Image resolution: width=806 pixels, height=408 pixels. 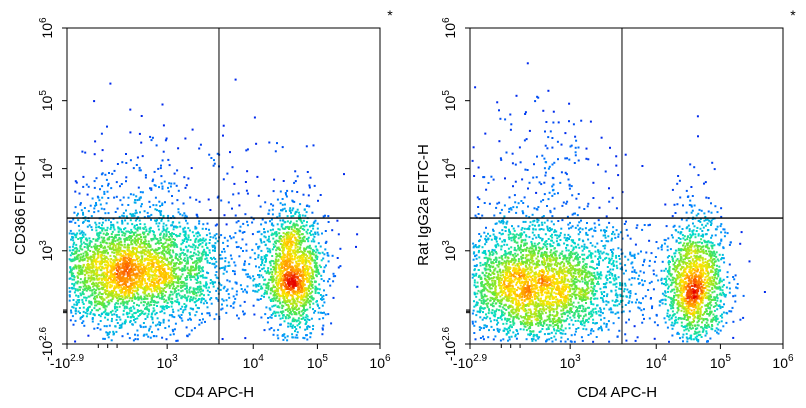 I want to click on y-tick-label: 106, so click(x=46, y=28).